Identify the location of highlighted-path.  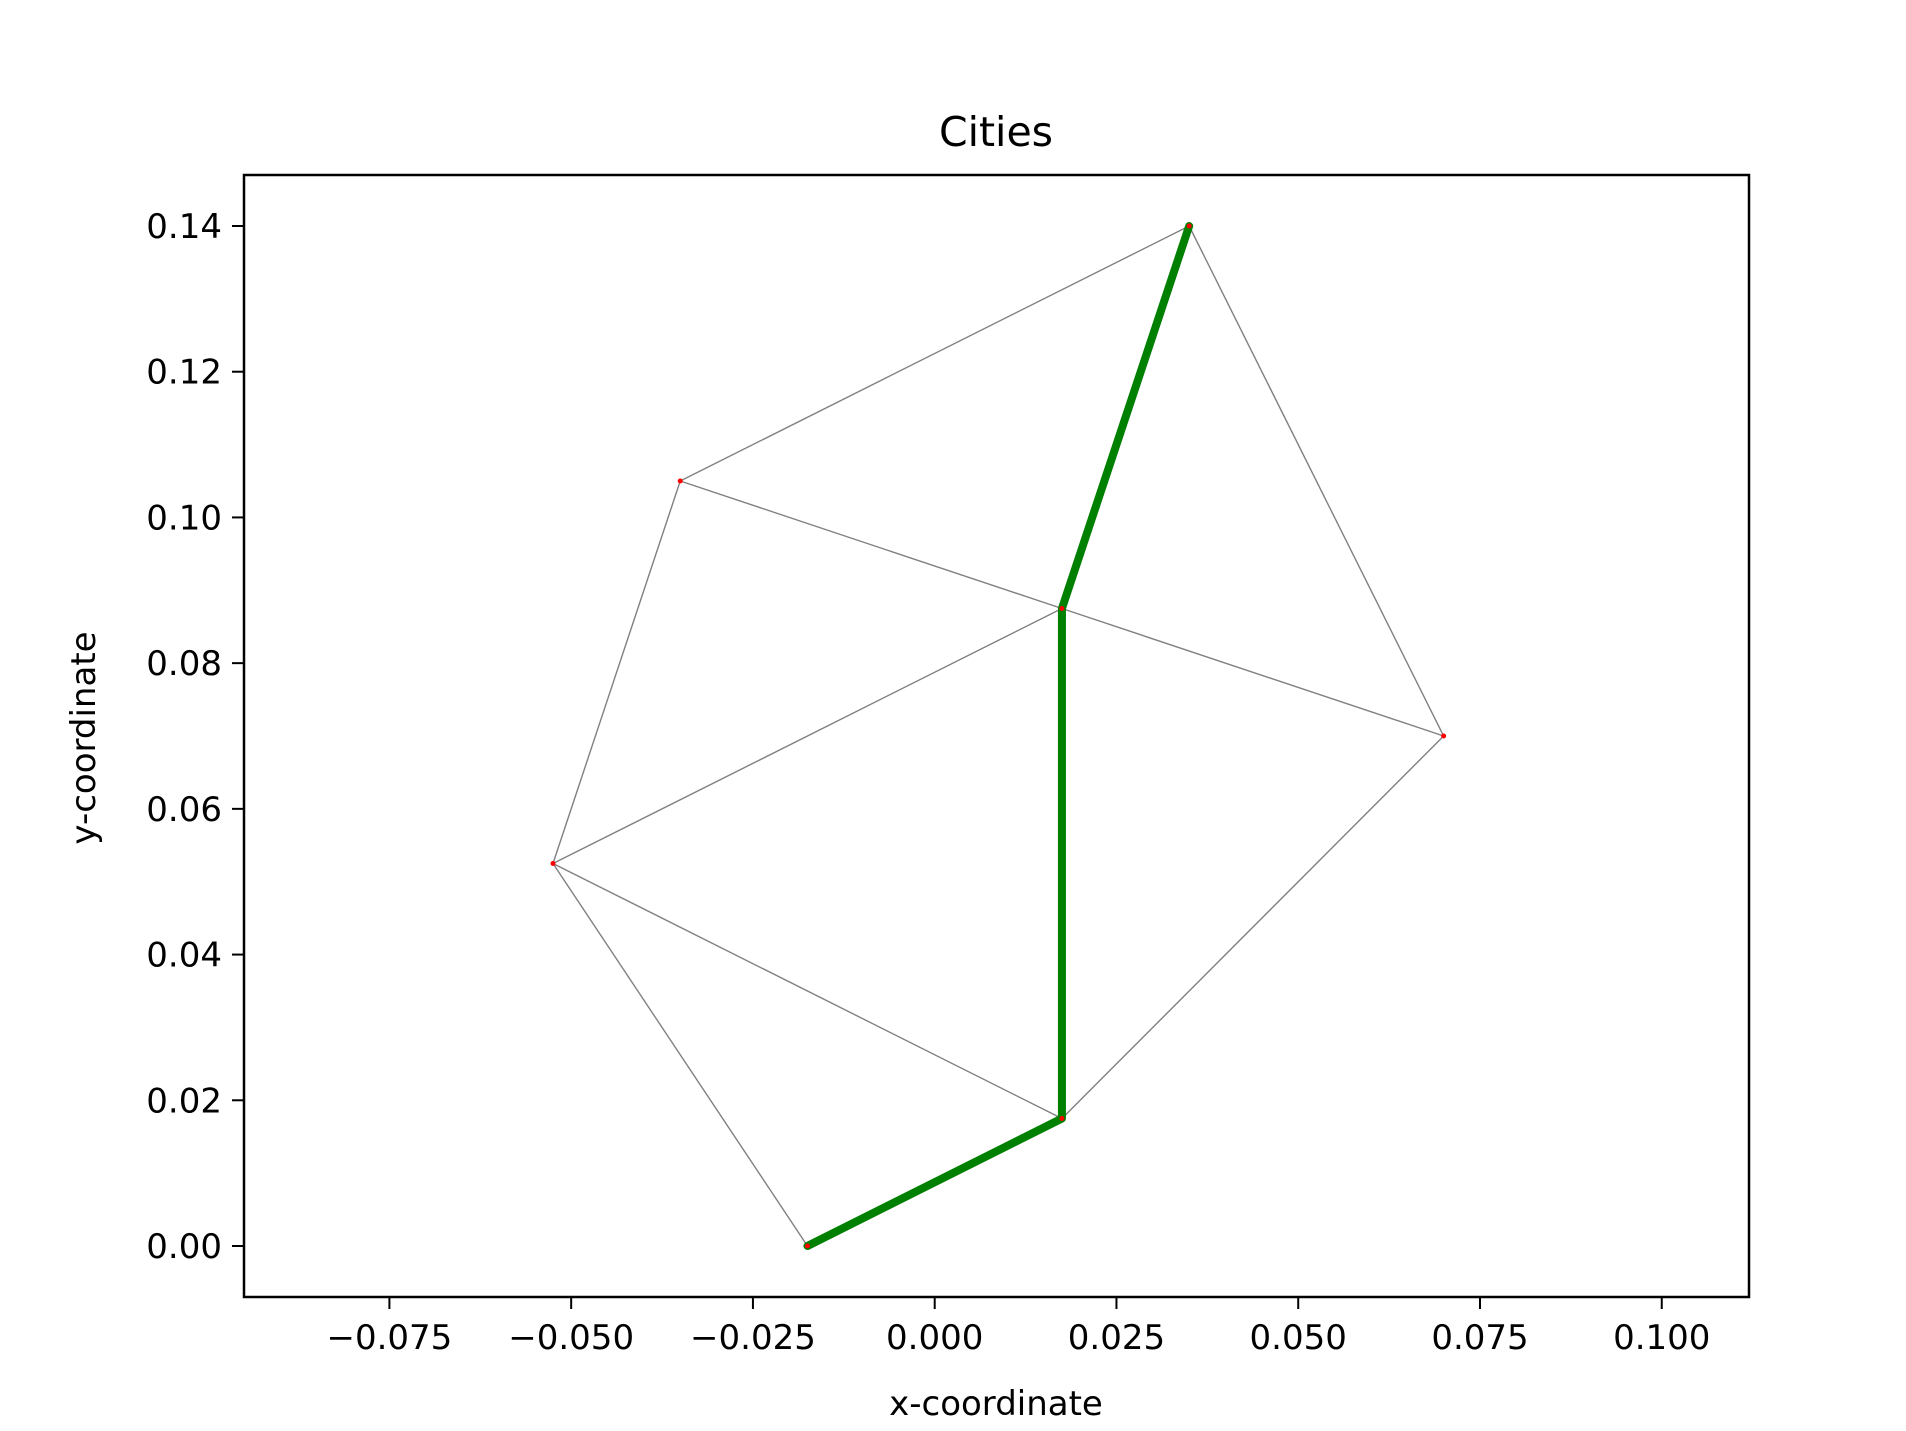
(998, 736).